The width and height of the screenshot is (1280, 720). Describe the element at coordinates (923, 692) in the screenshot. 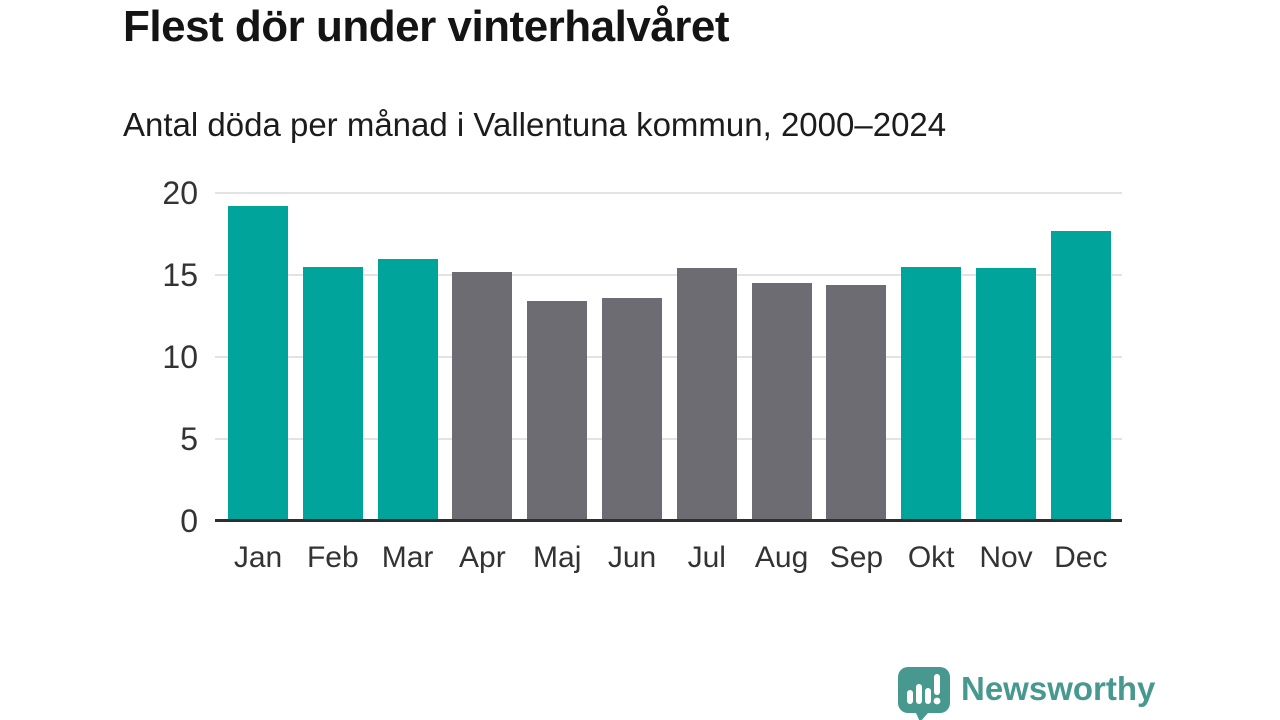

I see `newsworthy-speech-bubble-bar-chart-icon` at that location.